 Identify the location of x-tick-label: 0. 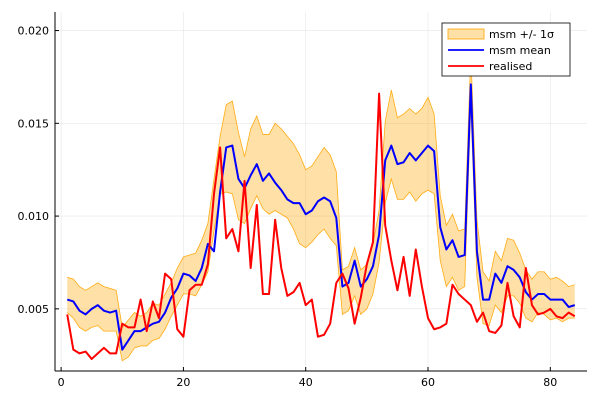
(61, 382).